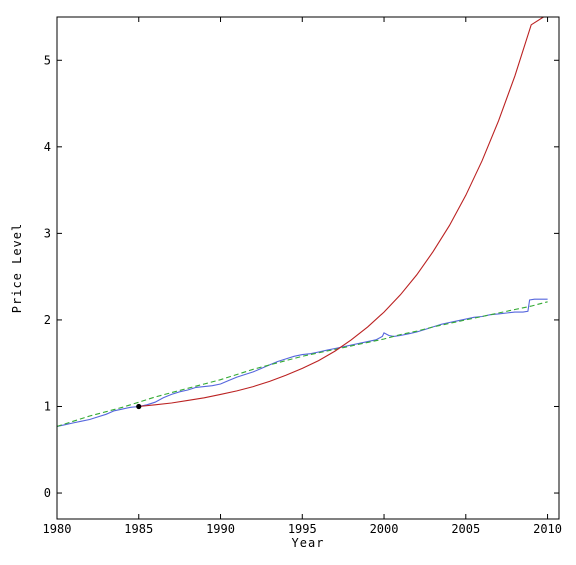 This screenshot has height=565, width=576. What do you see at coordinates (57, 529) in the screenshot?
I see `x-tick-label: 1980` at bounding box center [57, 529].